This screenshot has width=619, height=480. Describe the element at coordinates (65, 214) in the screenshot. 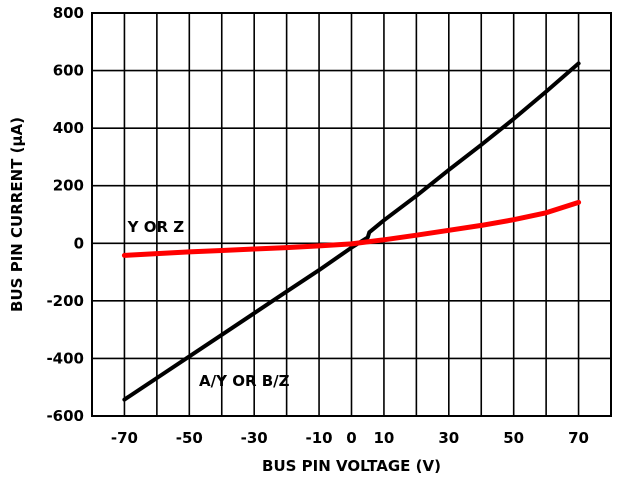

I see `y-tick-labels: -600 -400 -200 0 200 400 600 800` at that location.